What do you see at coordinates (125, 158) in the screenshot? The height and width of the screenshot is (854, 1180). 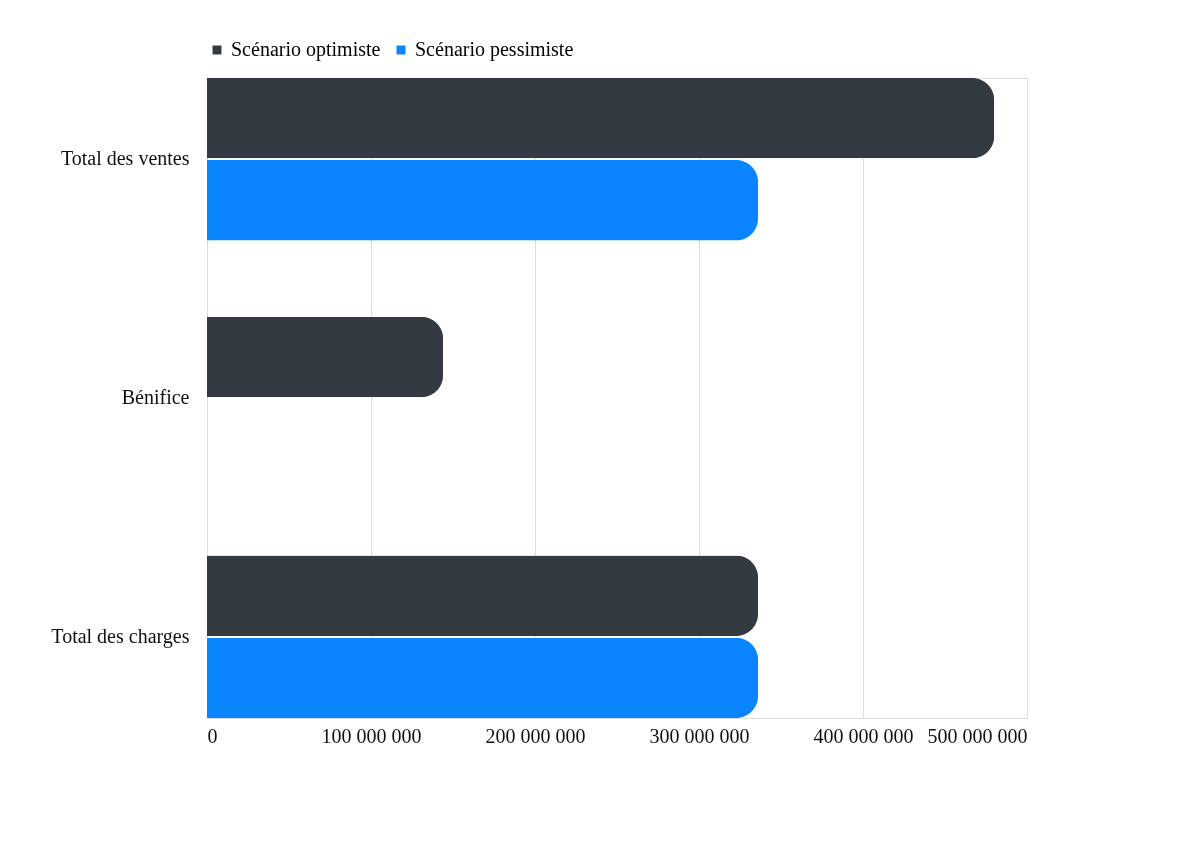 I see `y-tick-label: Total des ventes` at bounding box center [125, 158].